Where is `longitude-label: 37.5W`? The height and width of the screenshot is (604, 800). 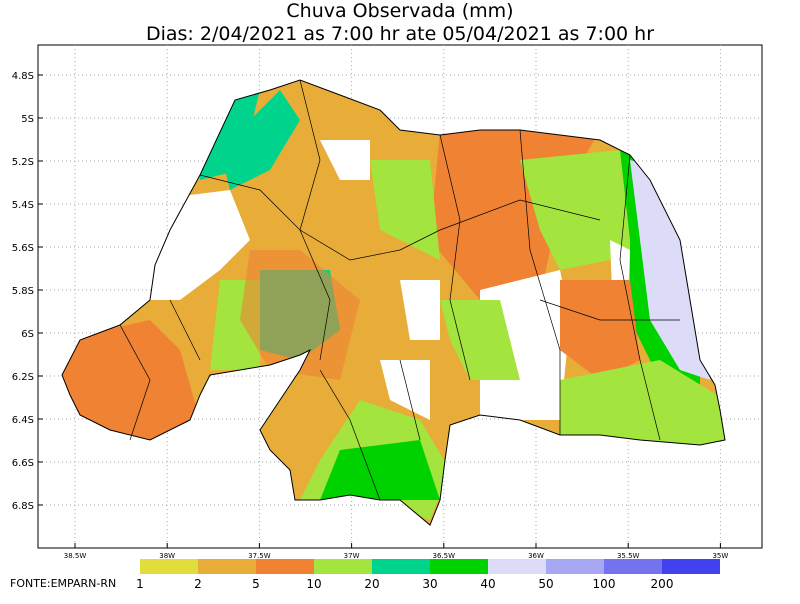 longitude-label: 37.5W is located at coordinates (259, 556).